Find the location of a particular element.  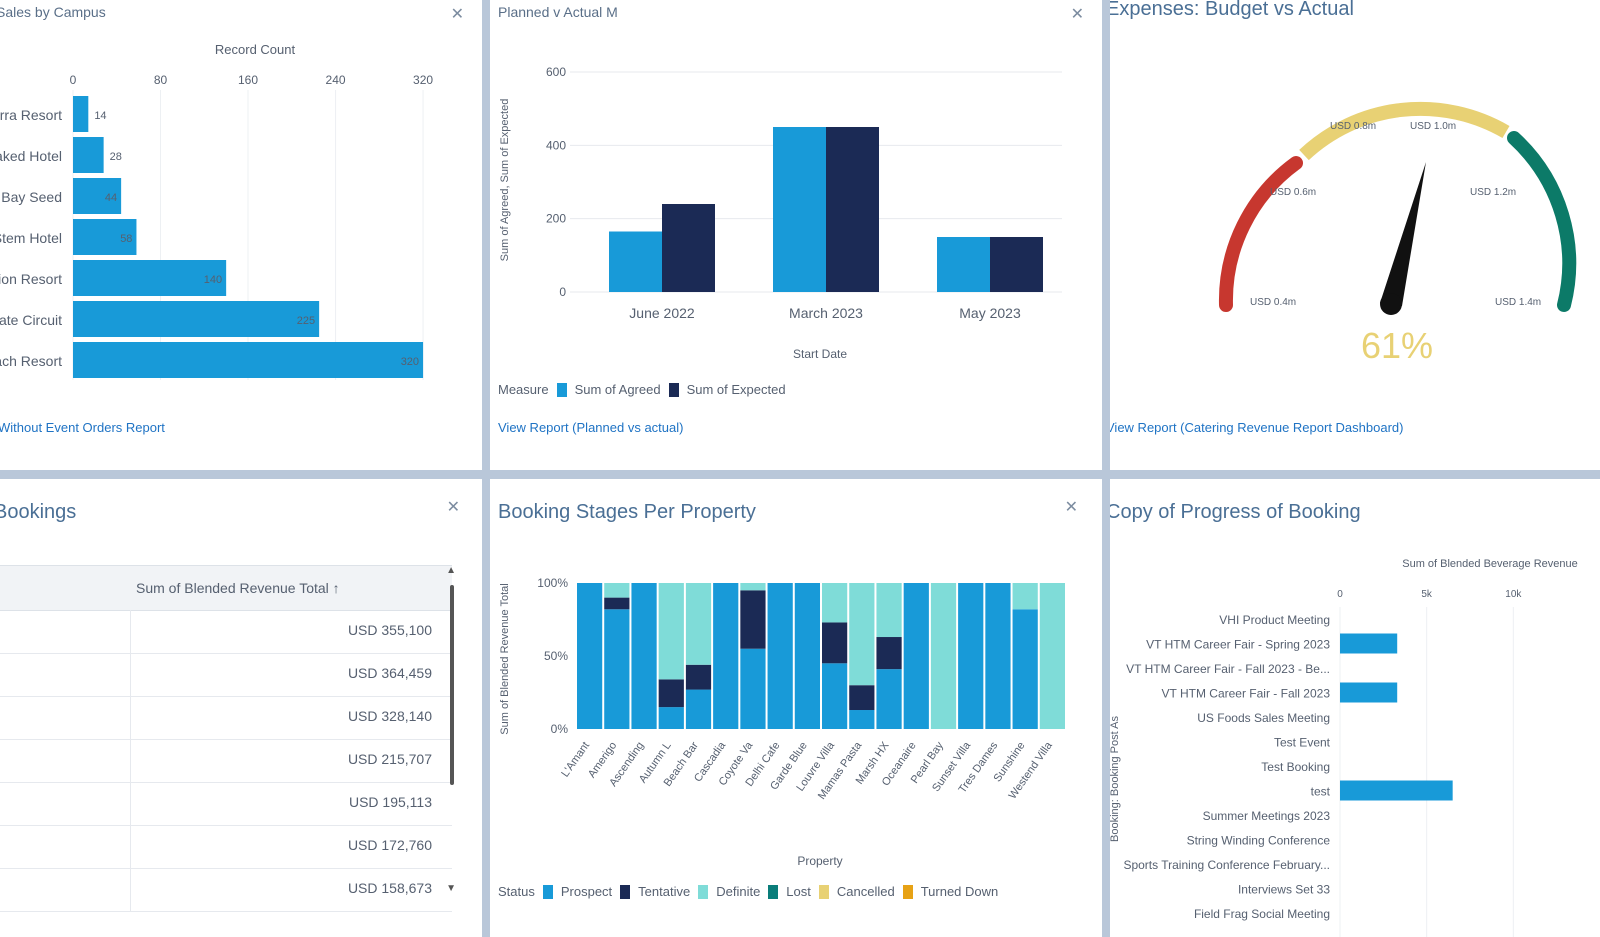

y-tick-label: 200 is located at coordinates (556, 219).